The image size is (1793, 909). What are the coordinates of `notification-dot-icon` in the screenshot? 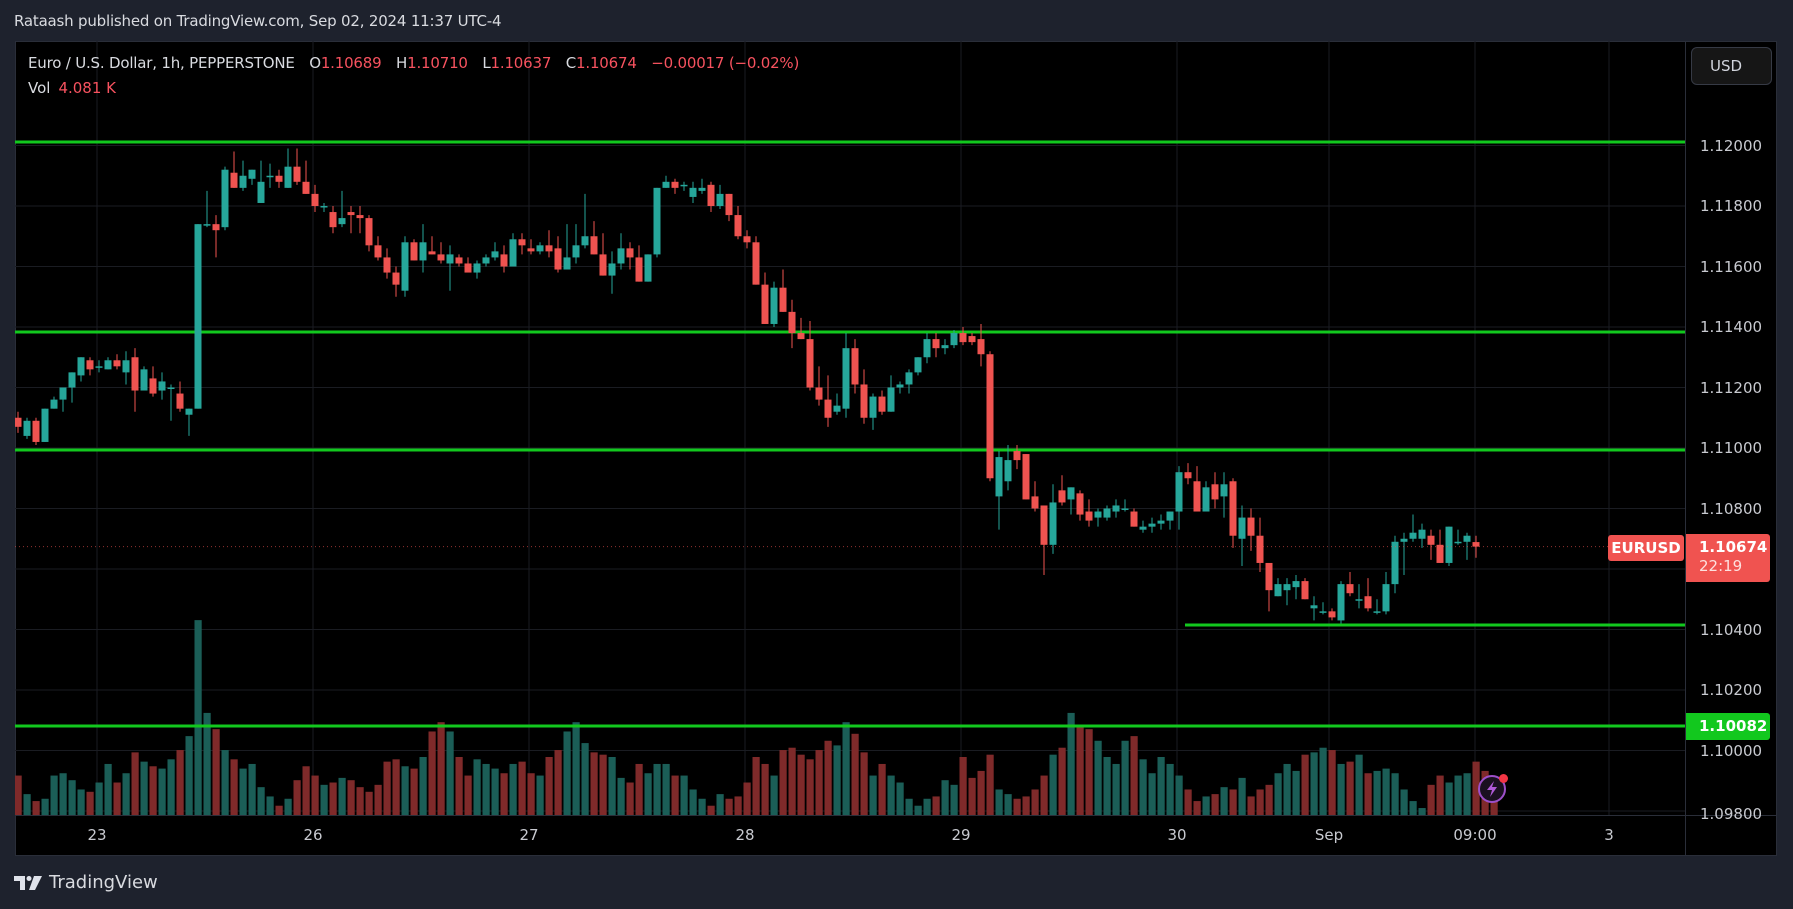 It's located at (1503, 778).